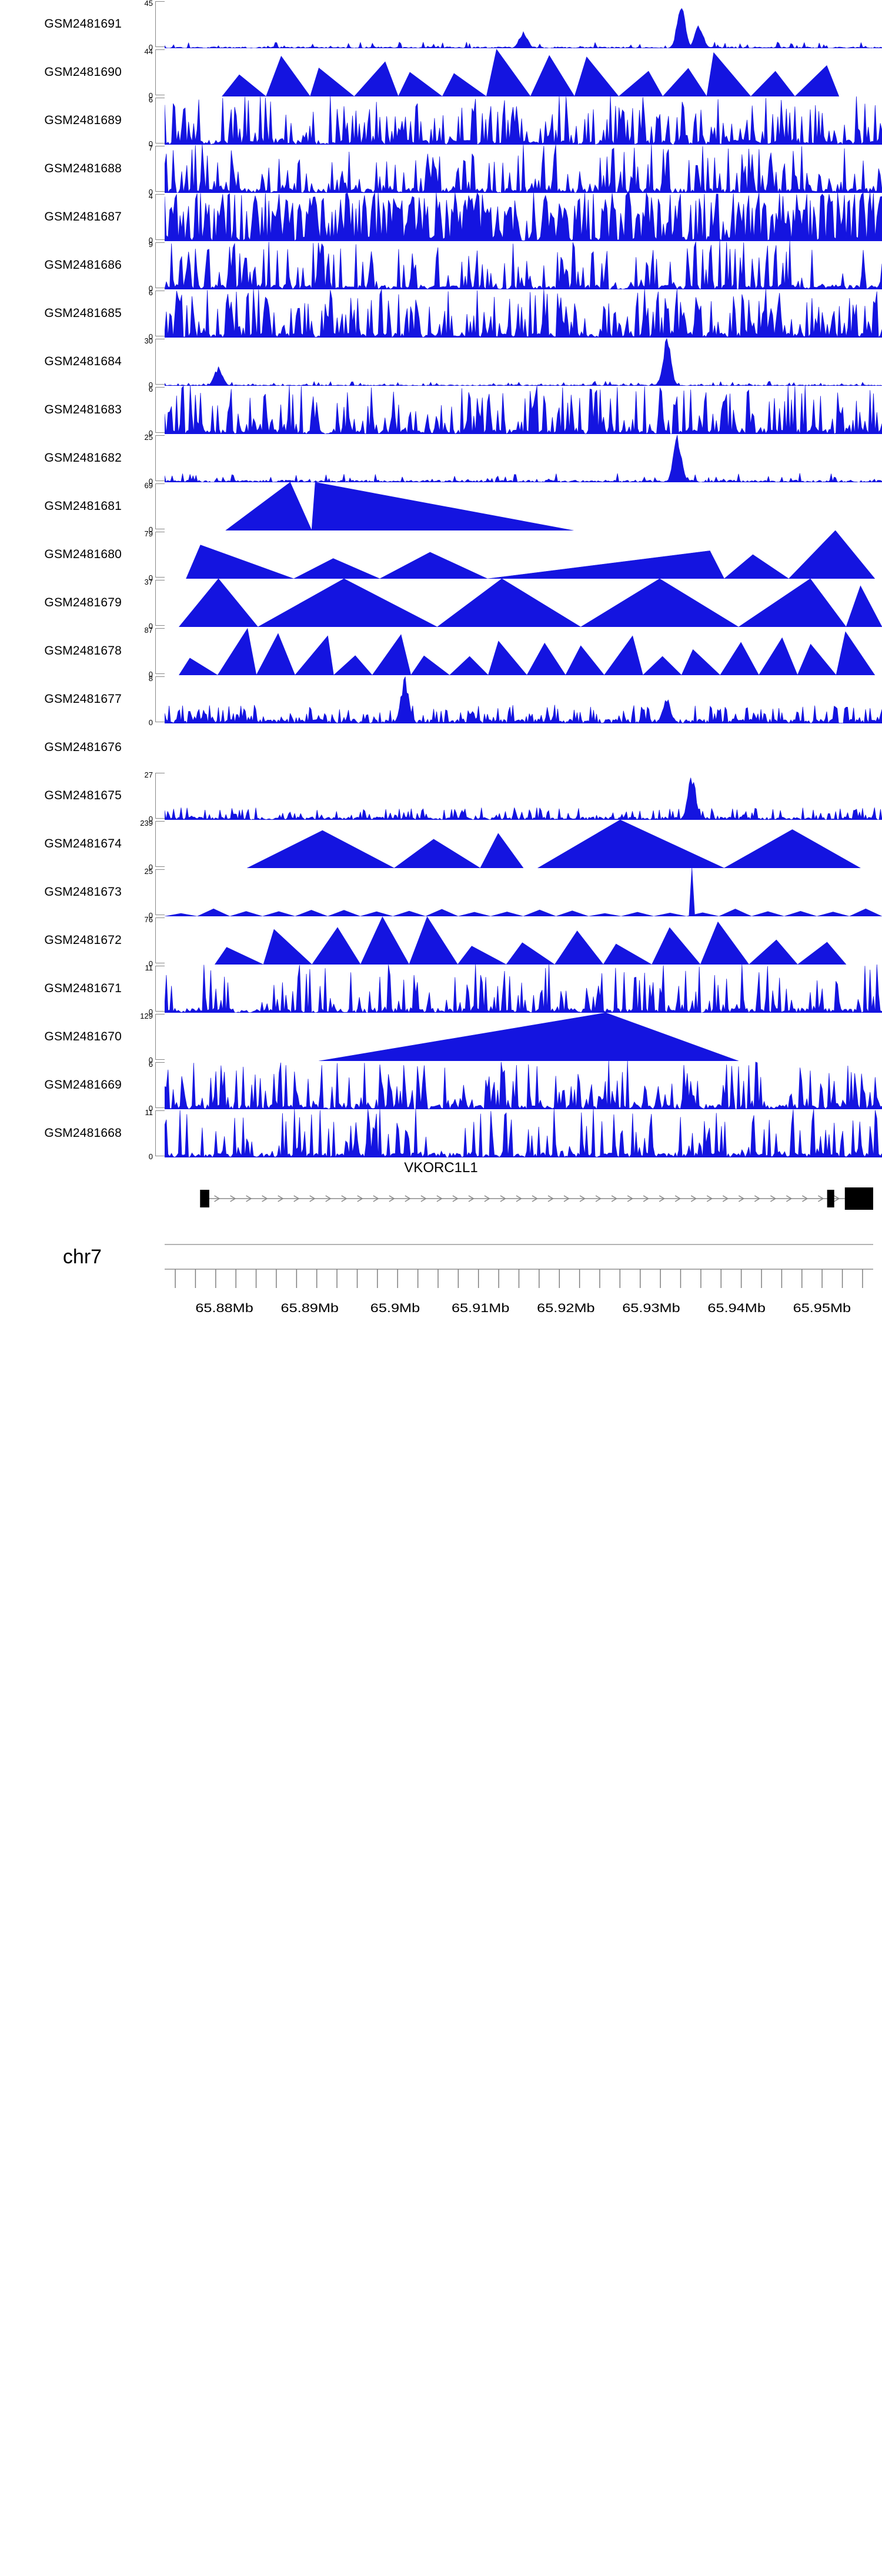  Describe the element at coordinates (148, 774) in the screenshot. I see `axis-max-label: 27` at that location.